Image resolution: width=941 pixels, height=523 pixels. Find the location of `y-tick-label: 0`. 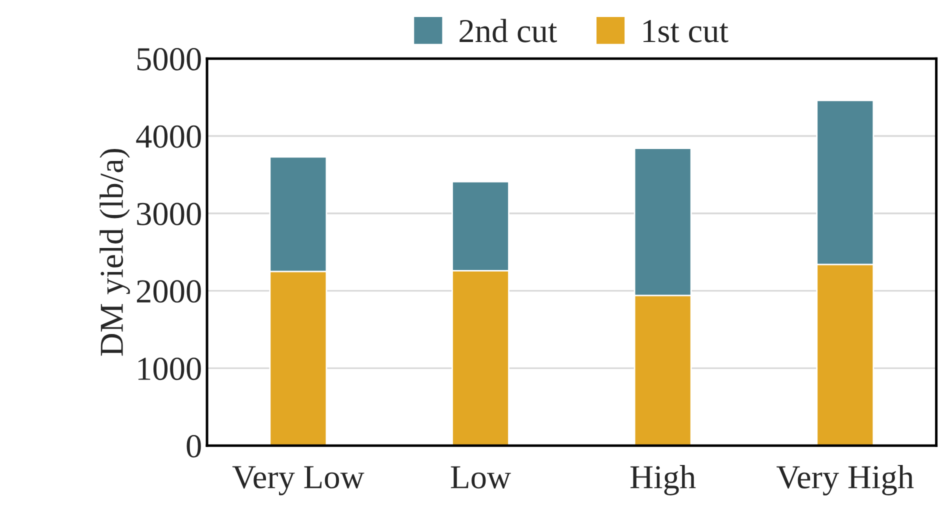

y-tick-label: 0 is located at coordinates (193, 446).